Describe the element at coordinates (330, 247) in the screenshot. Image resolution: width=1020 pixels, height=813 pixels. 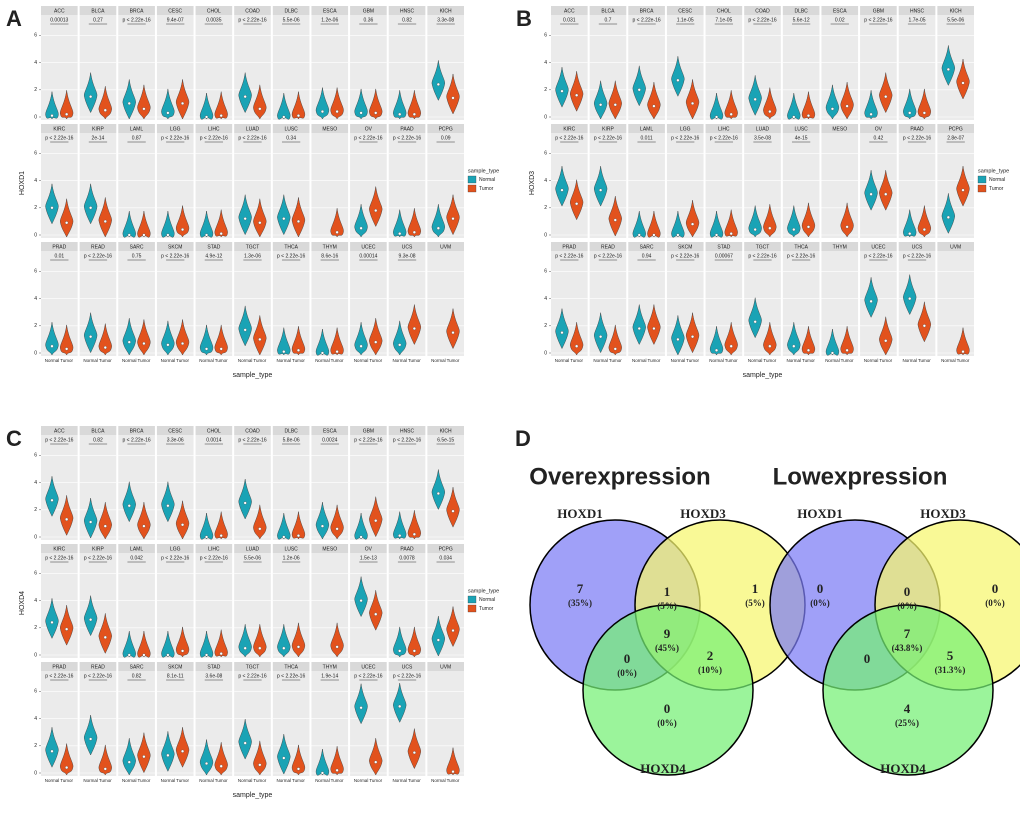
I see `facet-title: THYM` at that location.